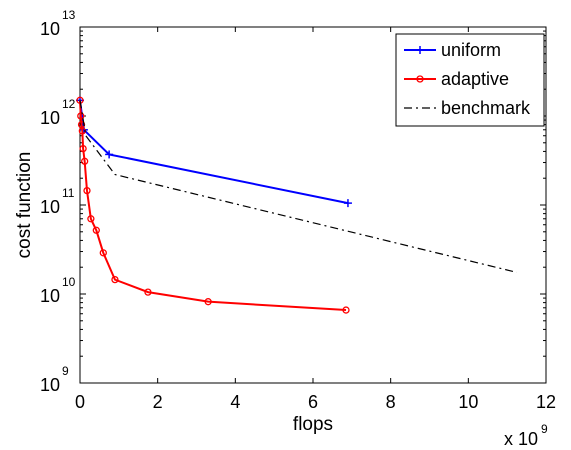 The image size is (571, 450). I want to click on x-tick-label: 4, so click(235, 402).